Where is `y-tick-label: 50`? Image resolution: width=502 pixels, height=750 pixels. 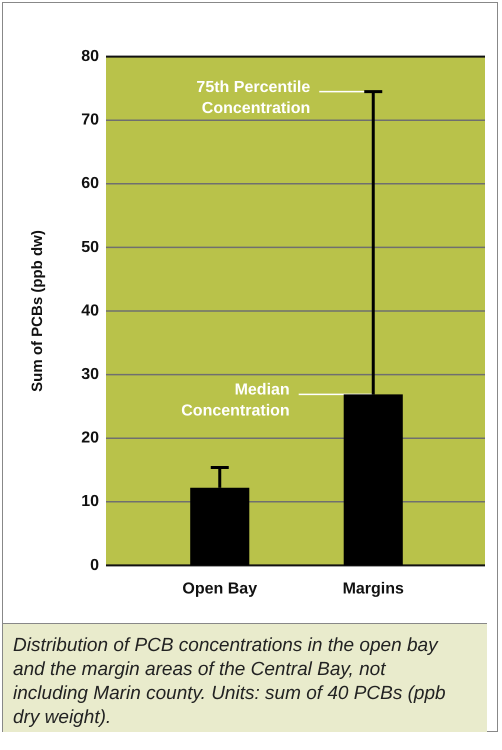
y-tick-label: 50 is located at coordinates (90, 247).